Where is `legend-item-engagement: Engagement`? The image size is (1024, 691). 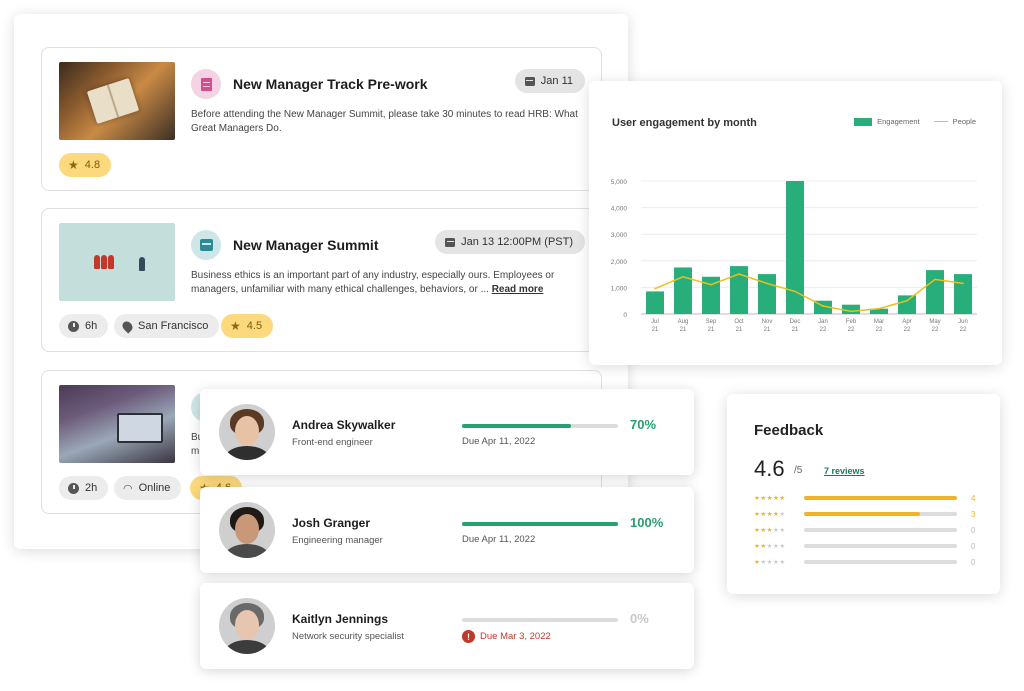
legend-item-engagement: Engagement is located at coordinates (887, 121).